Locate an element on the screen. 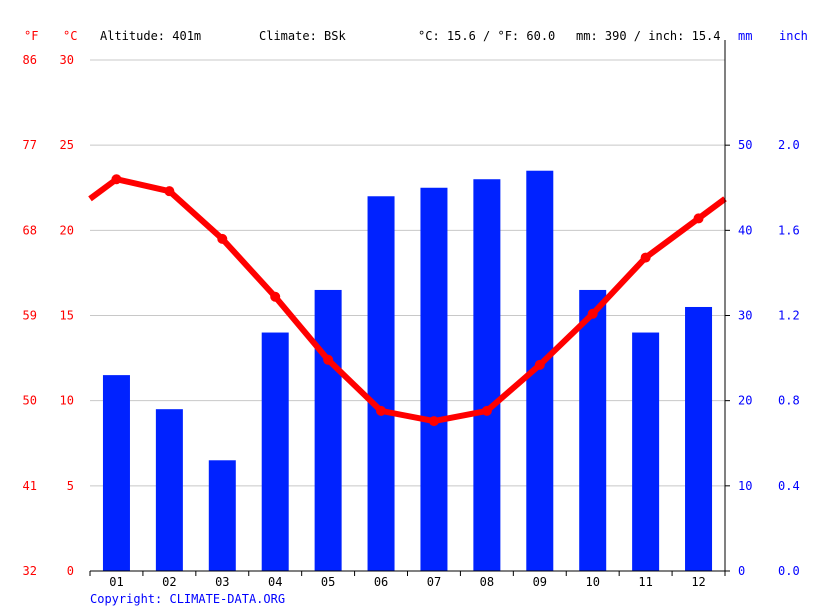  month-label: 02 is located at coordinates (169, 582).